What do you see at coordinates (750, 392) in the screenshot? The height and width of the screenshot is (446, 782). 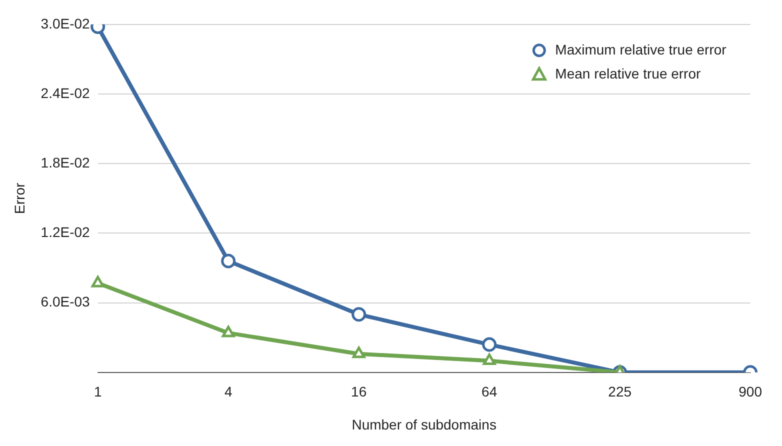 I see `x-tick-label: 900` at bounding box center [750, 392].